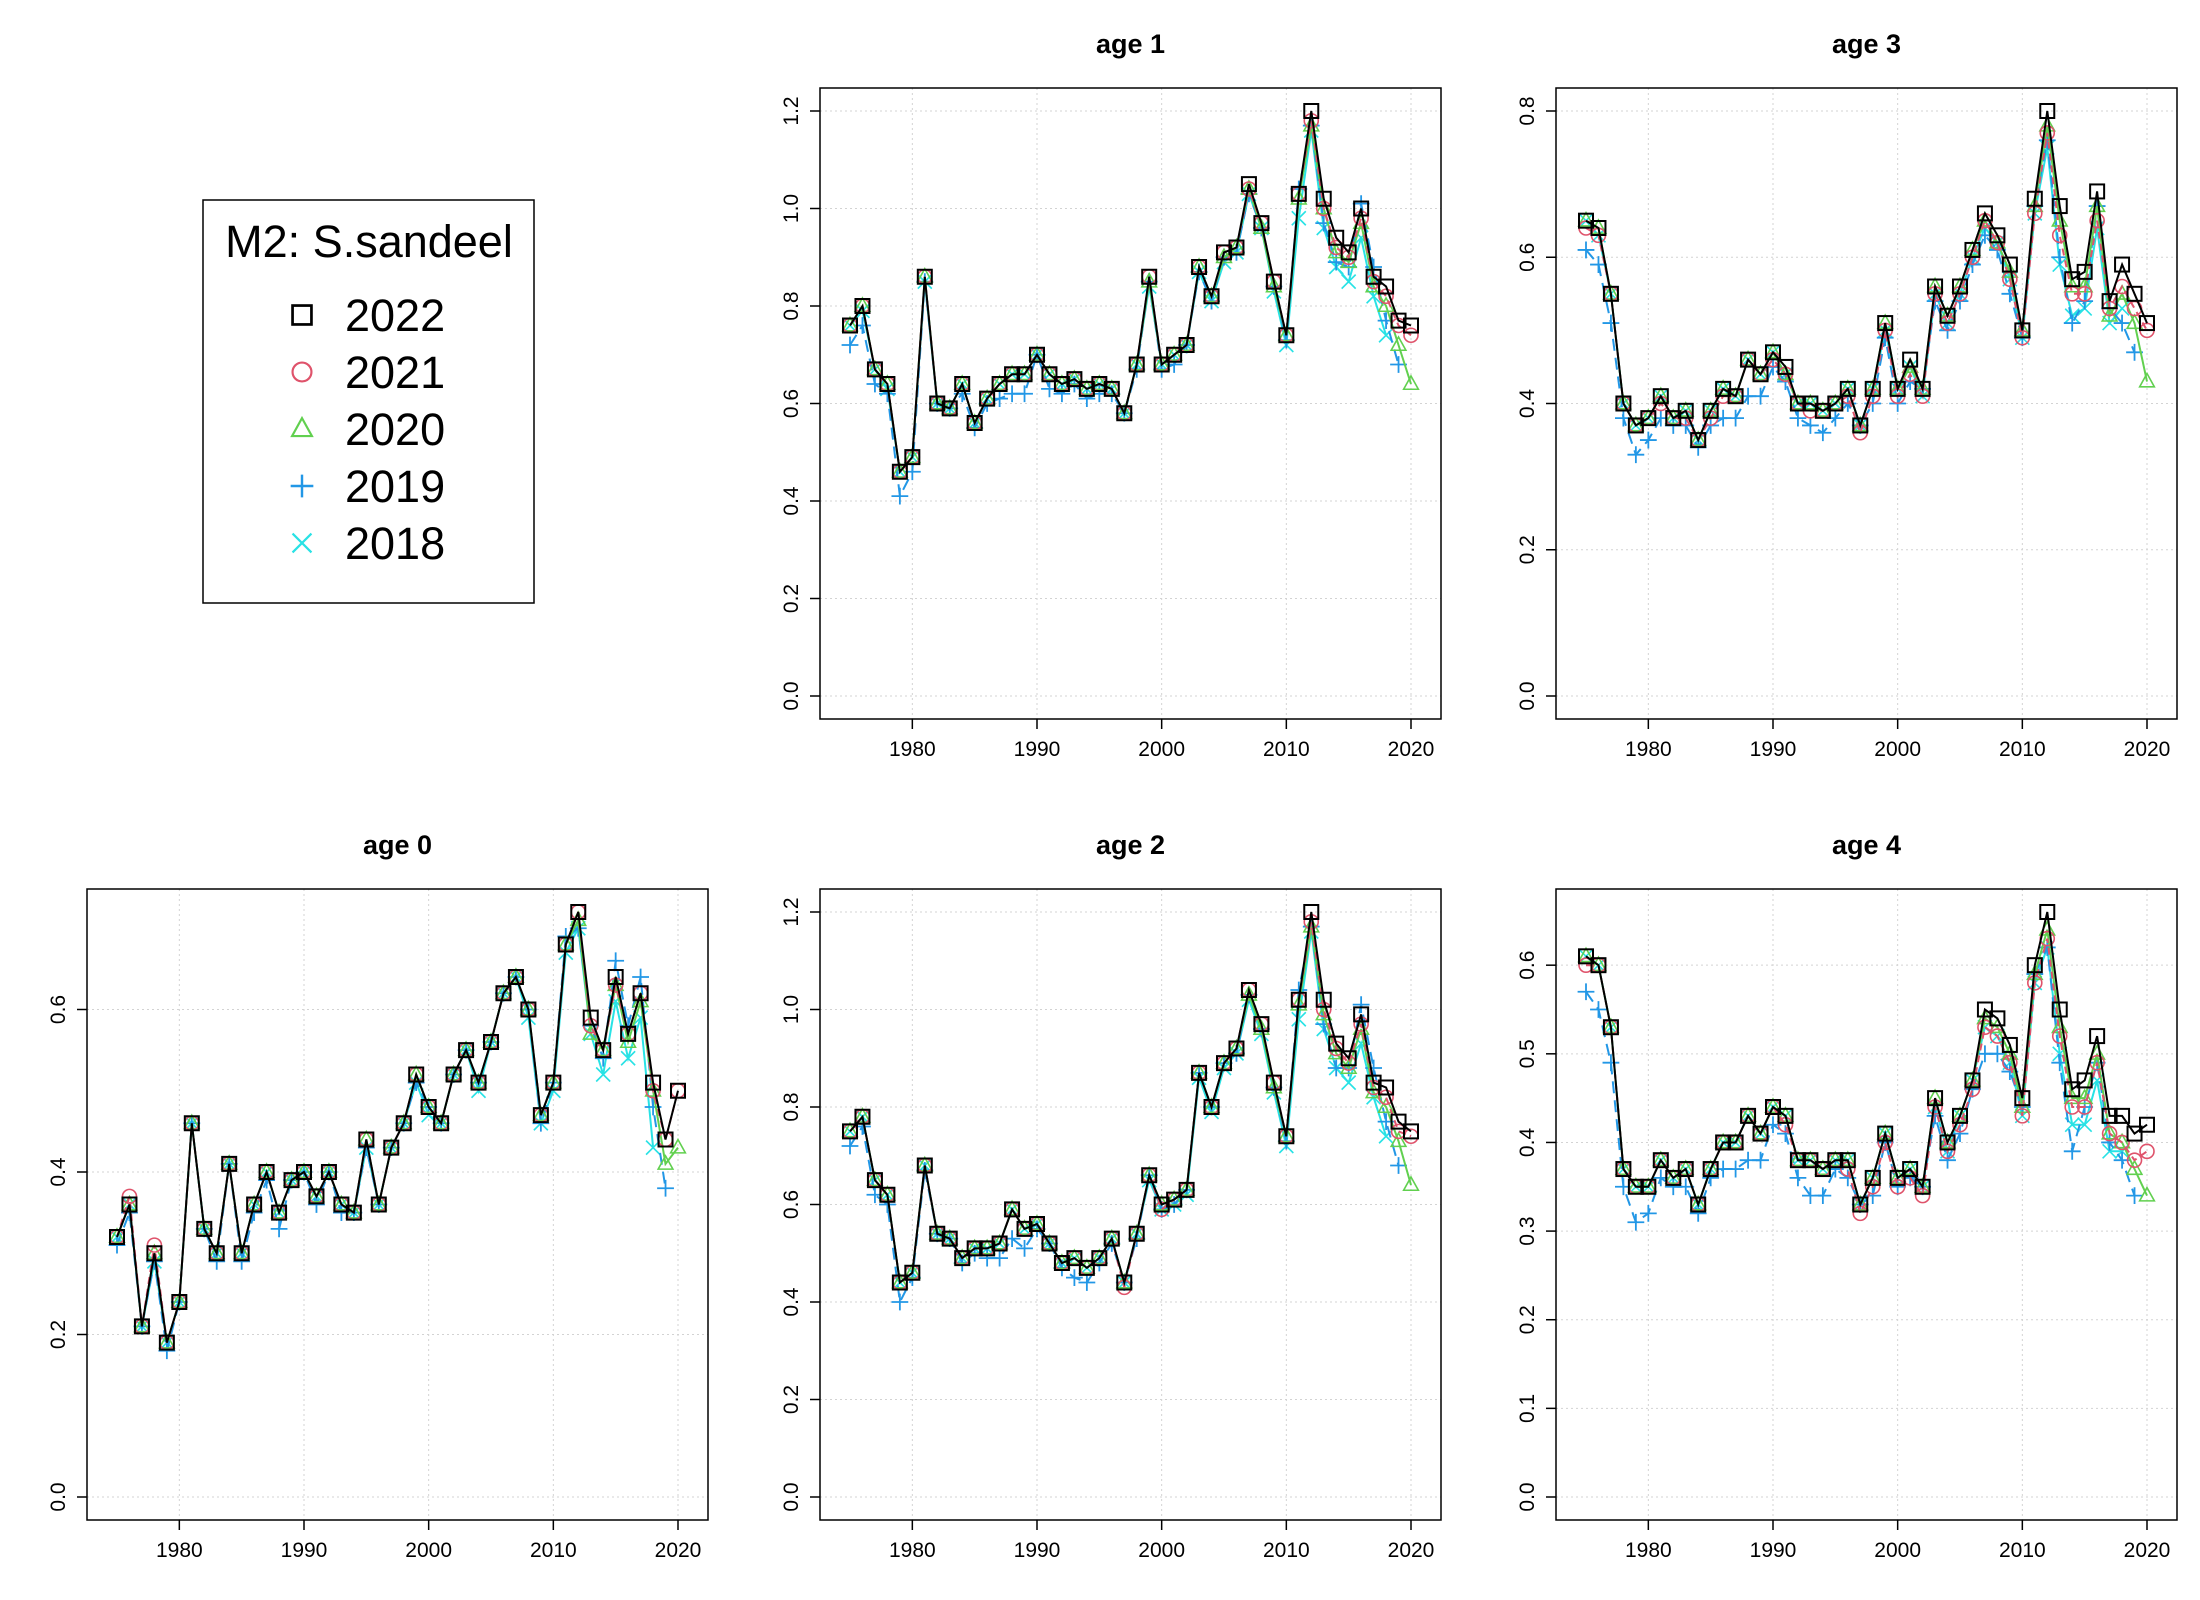  I want to click on y-tick-label: 0.0, so click(791, 1496).